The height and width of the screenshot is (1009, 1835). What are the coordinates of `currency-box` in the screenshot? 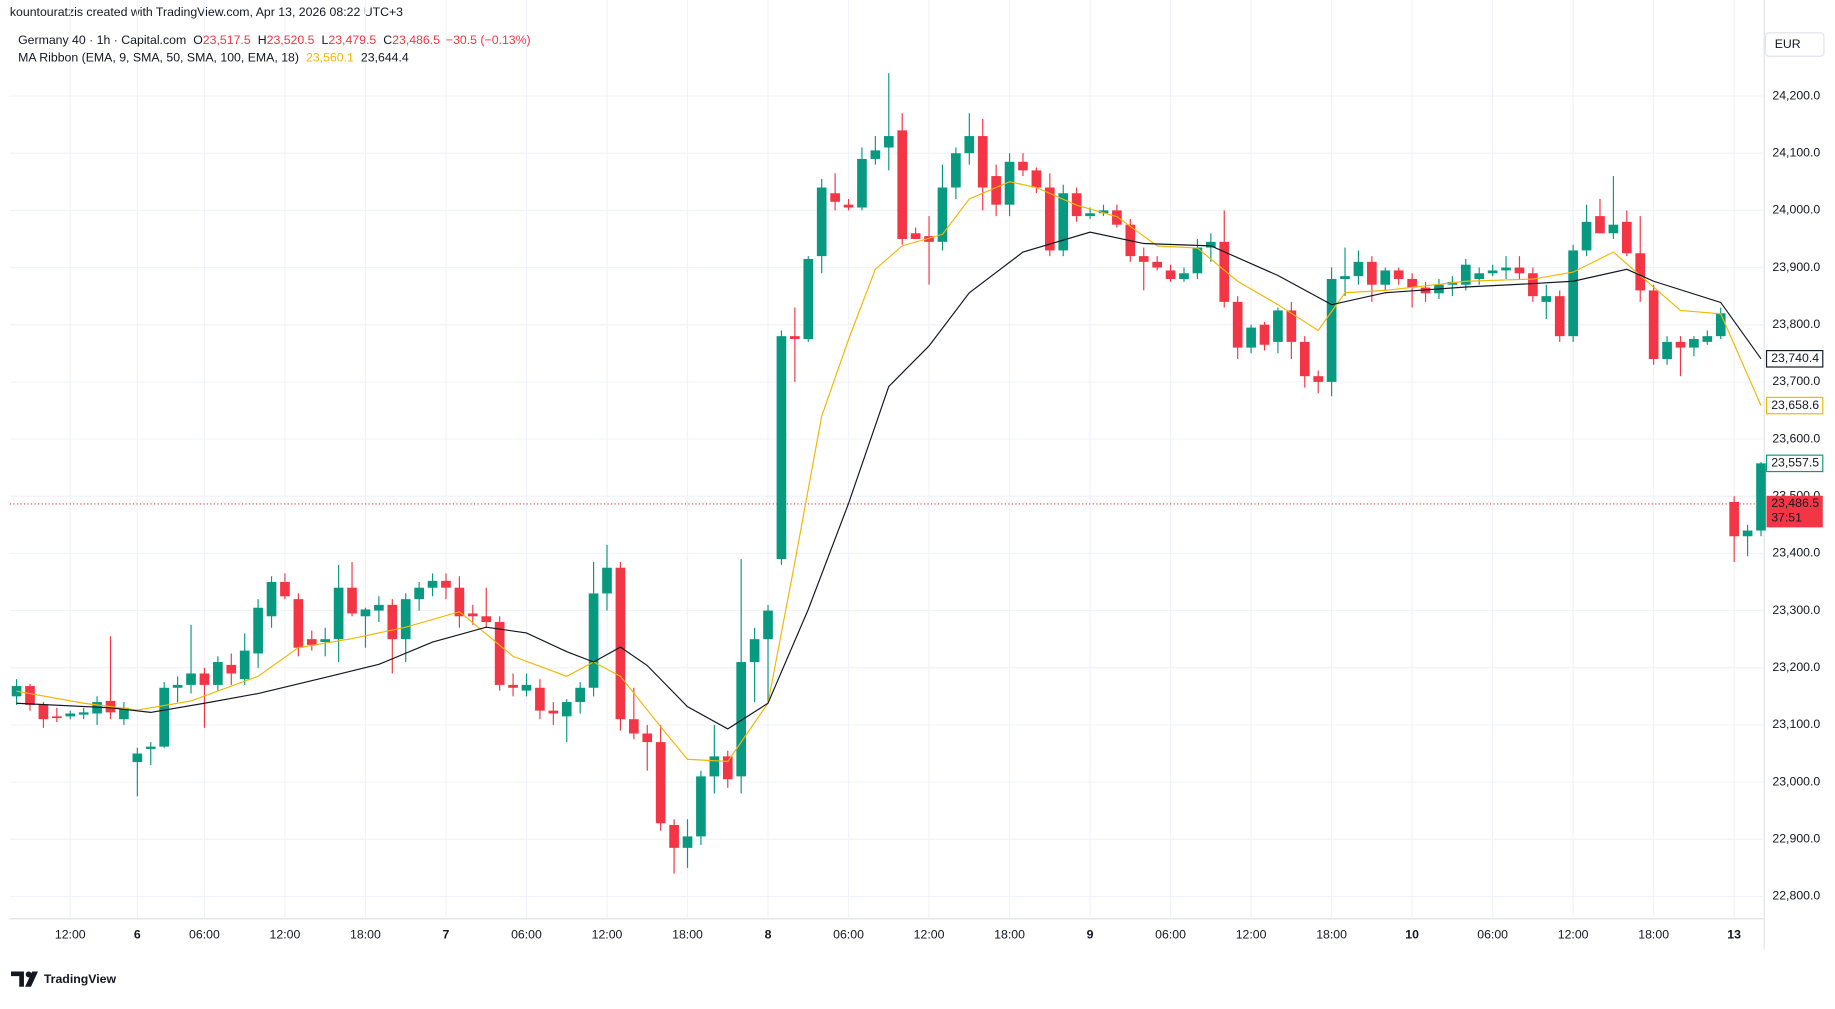 It's located at (1794, 44).